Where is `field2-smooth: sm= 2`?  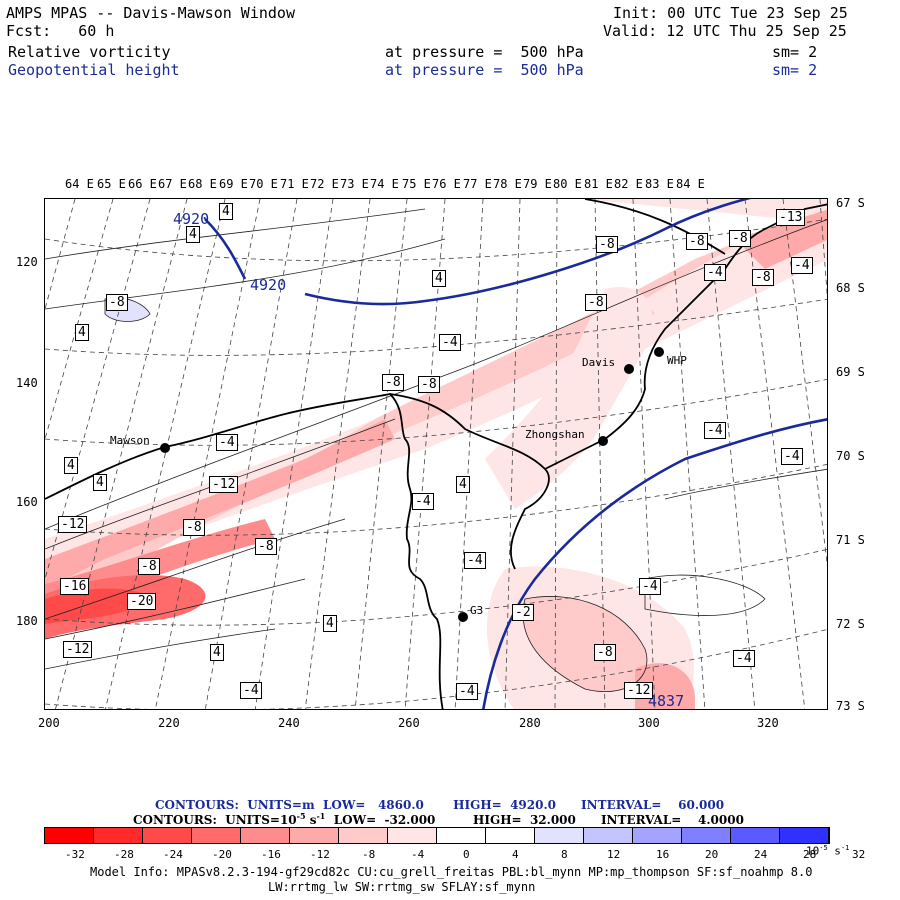
field2-smooth: sm= 2 is located at coordinates (795, 70).